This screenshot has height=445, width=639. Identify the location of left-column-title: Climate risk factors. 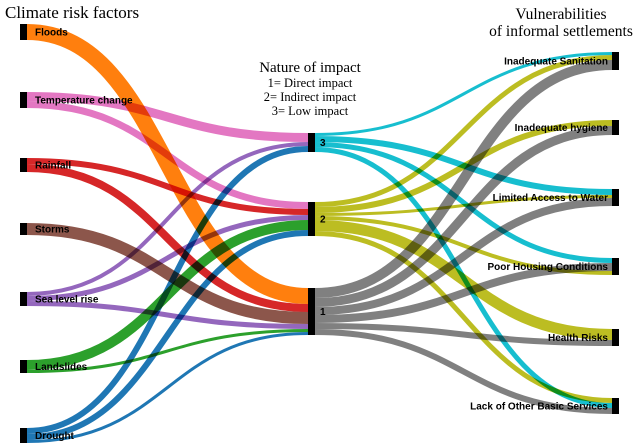
(72, 12).